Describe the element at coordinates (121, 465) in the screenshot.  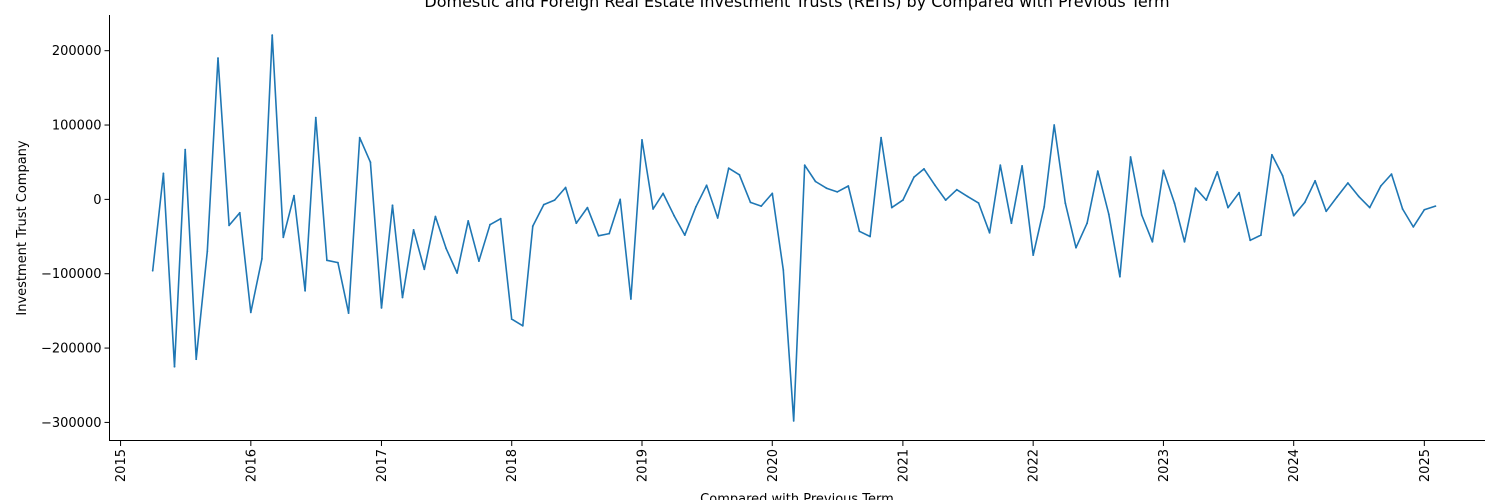
I see `x-tick-label: 2015` at that location.